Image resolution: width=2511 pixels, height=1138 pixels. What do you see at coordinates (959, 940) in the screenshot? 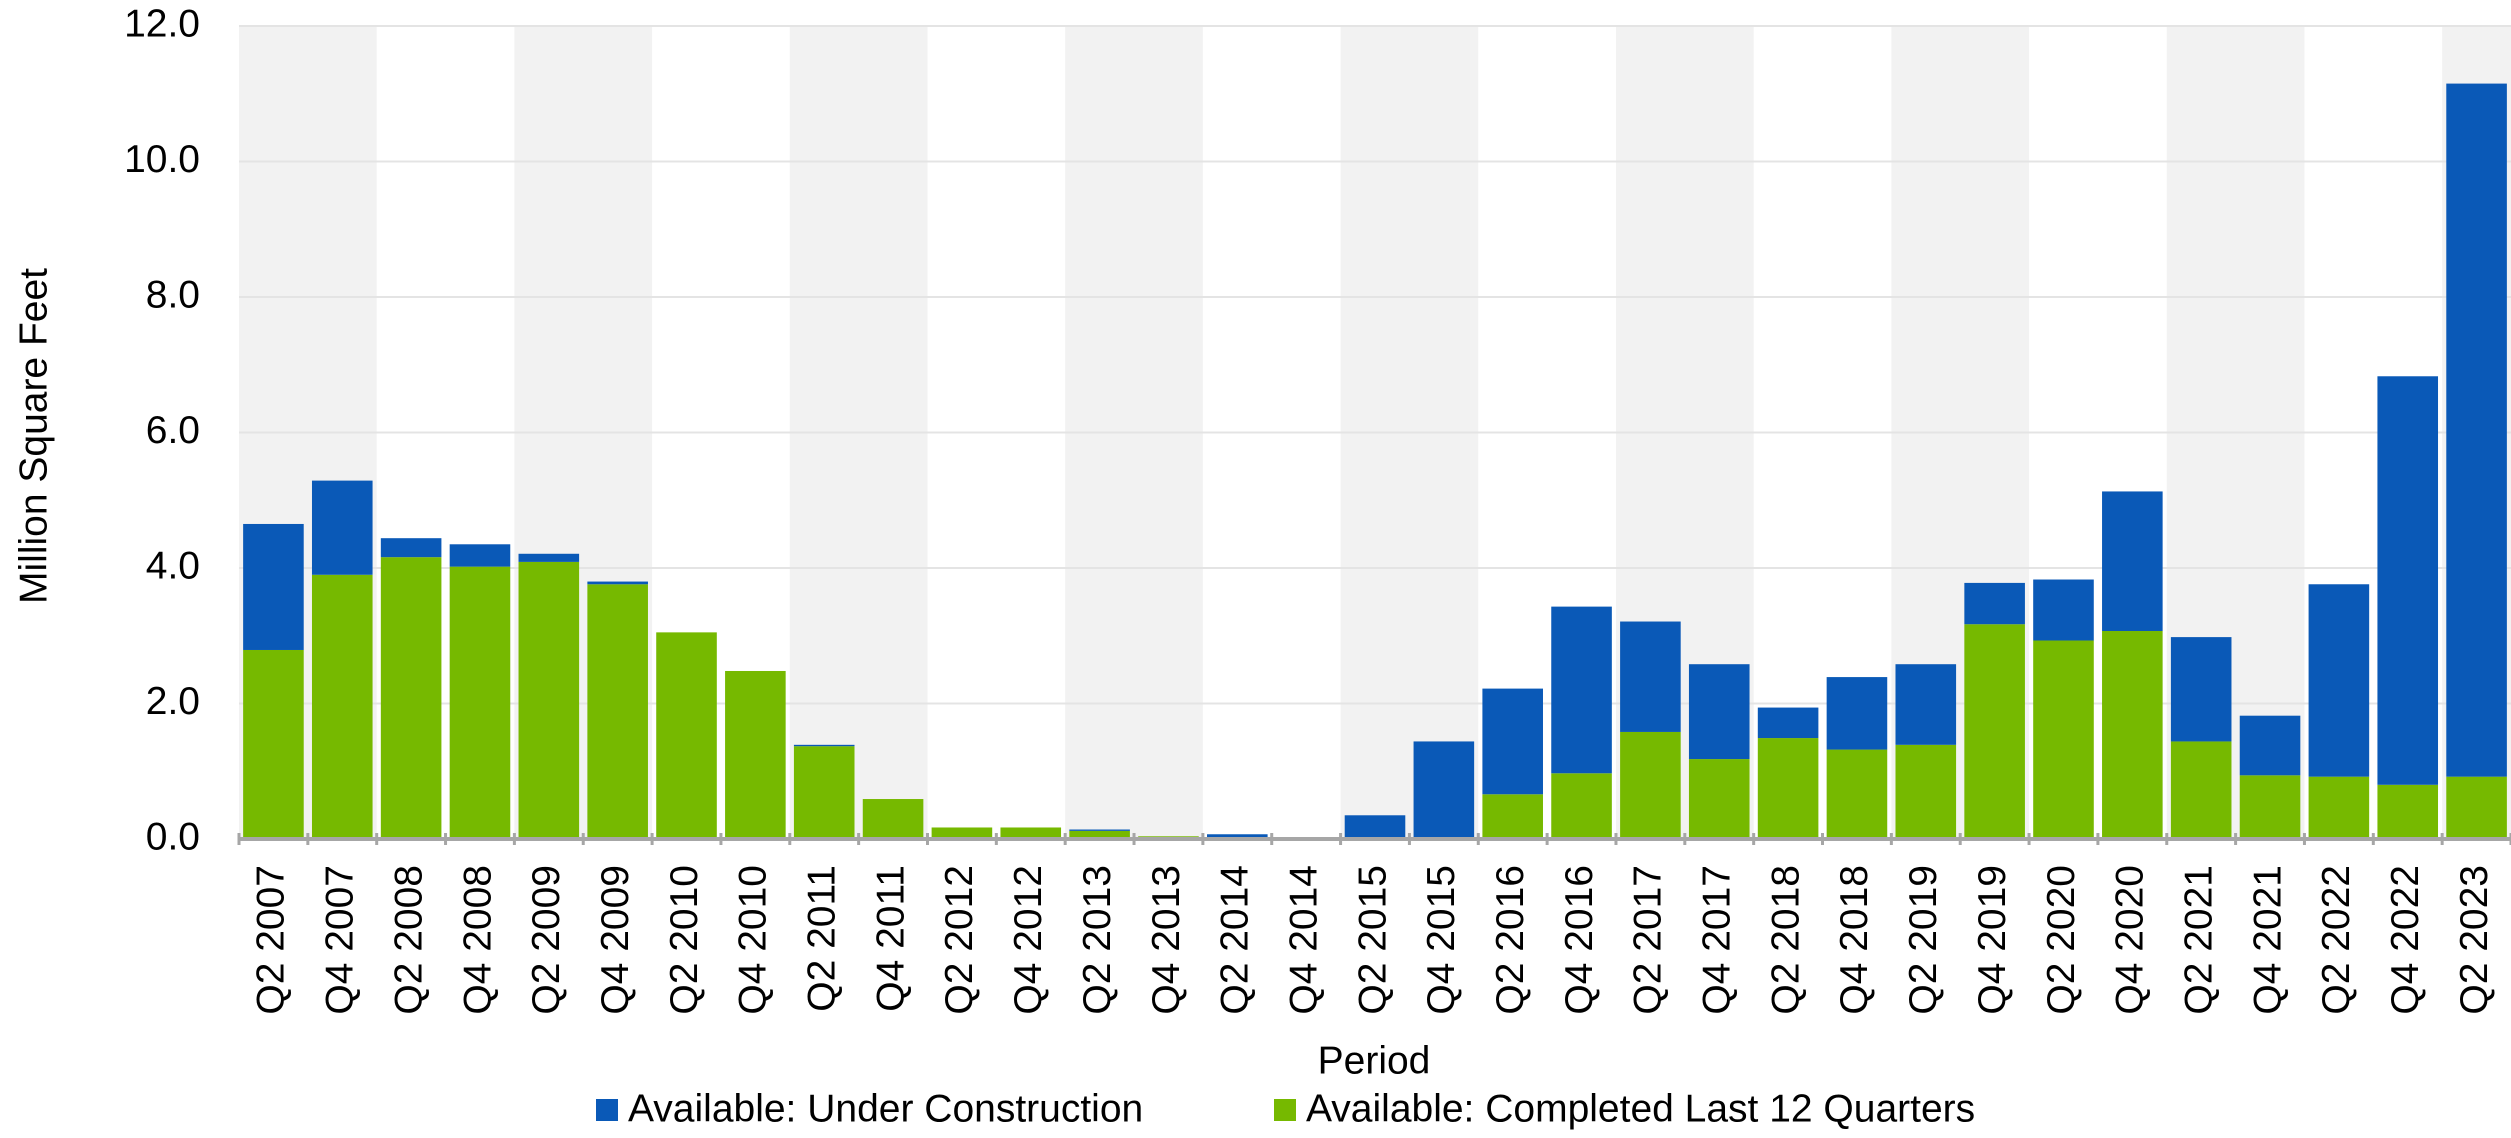
I see `x-tick-label: Q2 2012` at bounding box center [959, 940].